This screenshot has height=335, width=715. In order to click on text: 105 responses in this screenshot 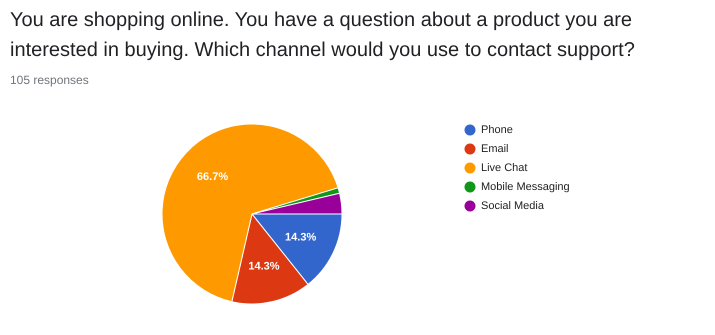, I will do `click(49, 80)`.